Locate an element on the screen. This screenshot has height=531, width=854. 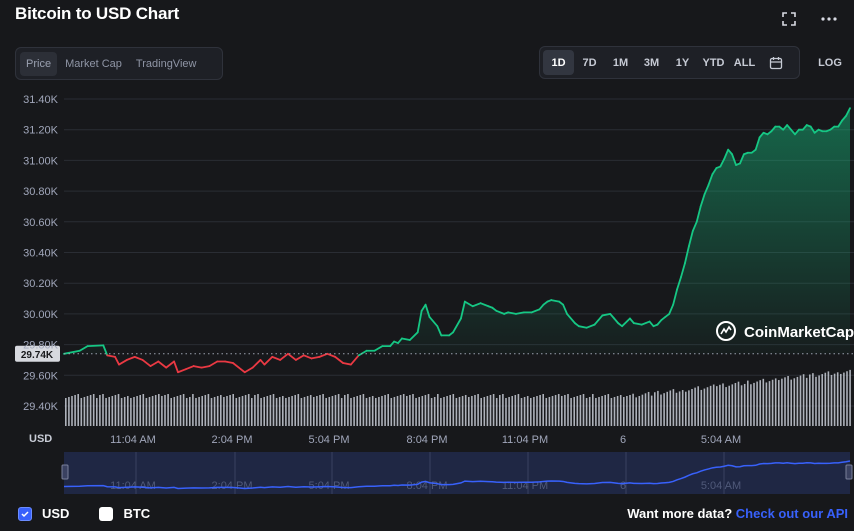
tab-market-cap: Market Cap is located at coordinates (93, 63).